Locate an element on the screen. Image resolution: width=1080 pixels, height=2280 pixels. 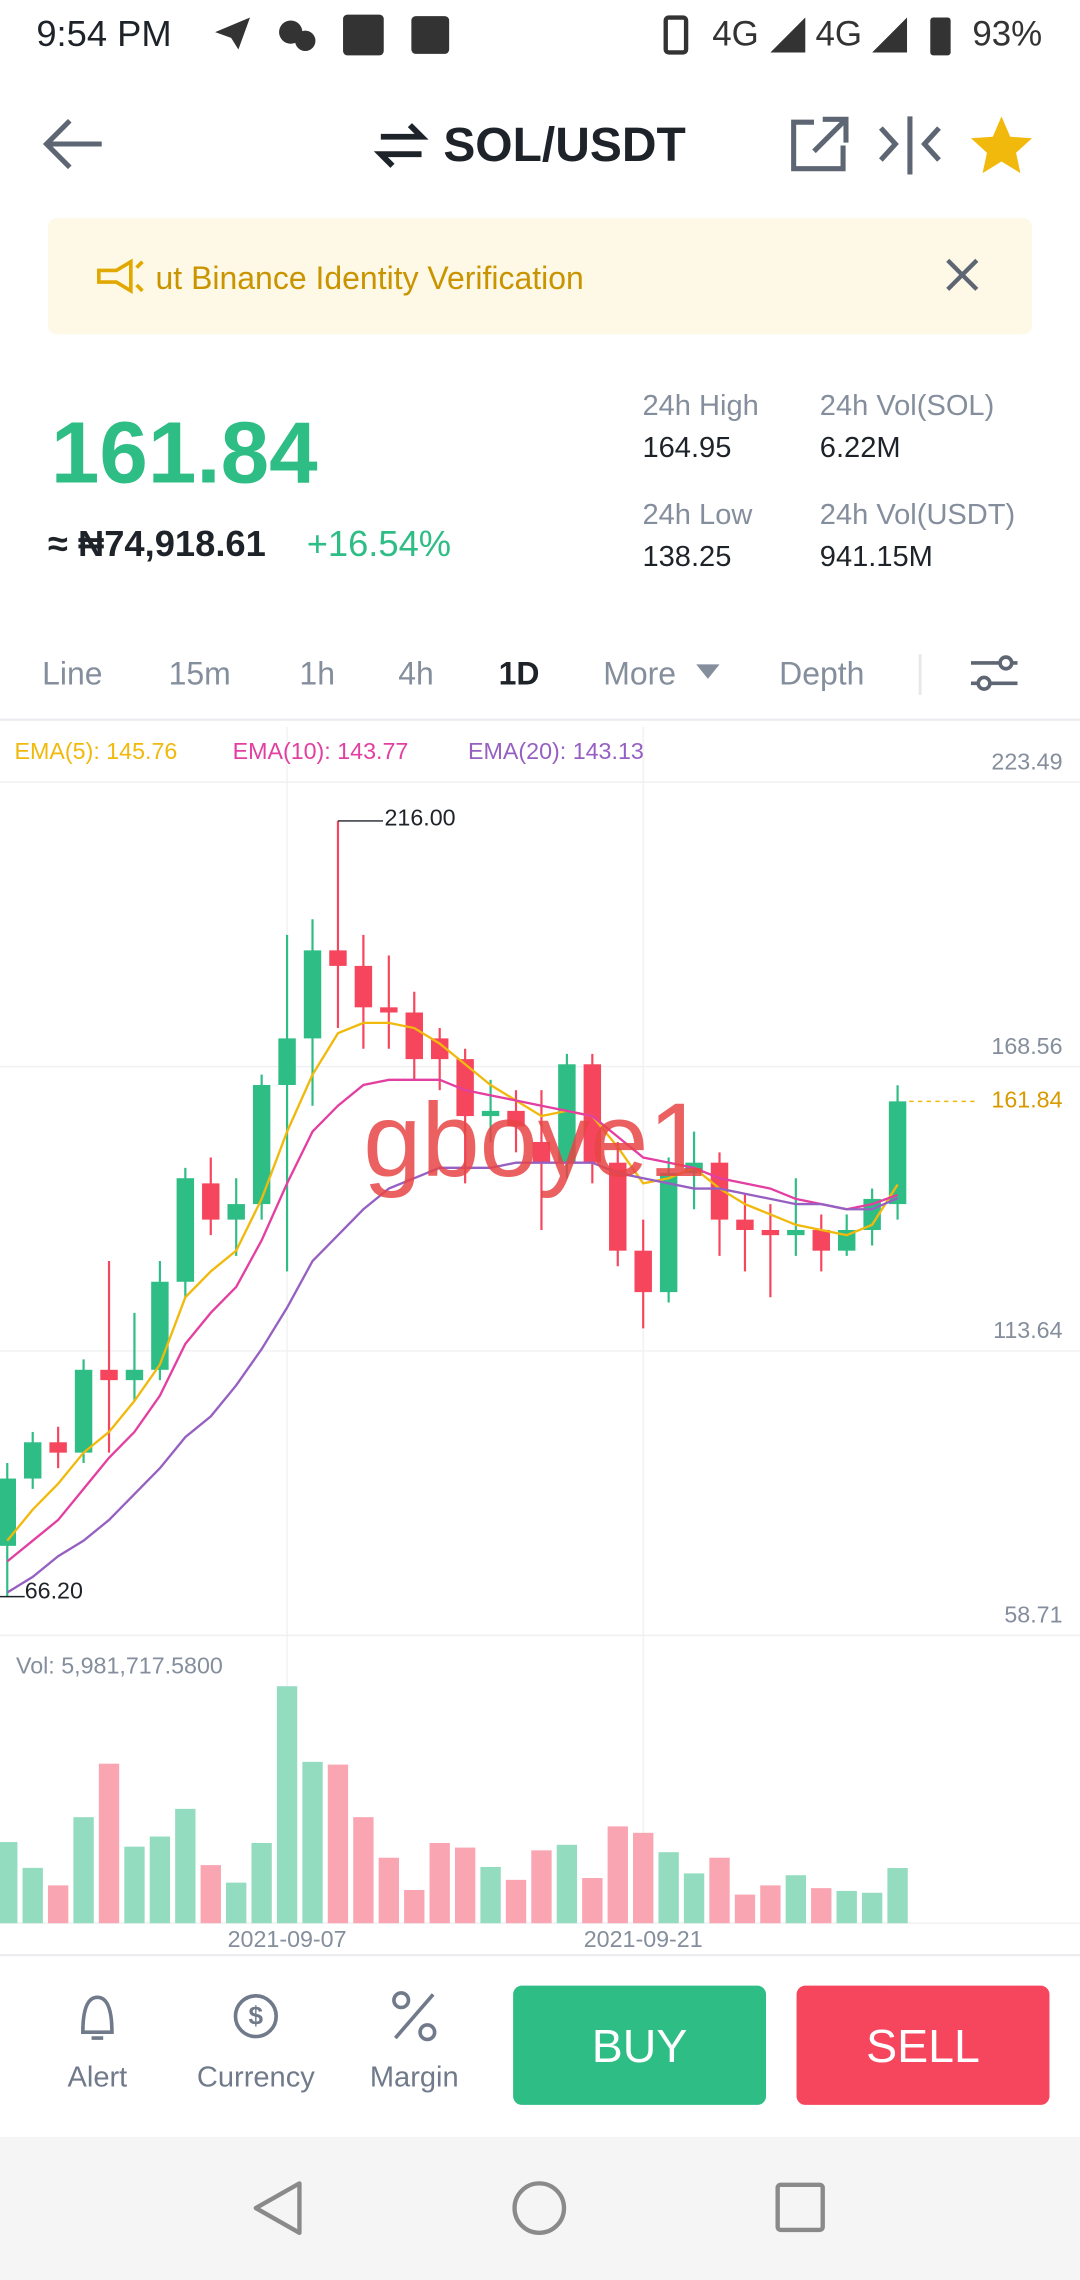
stat-value: 941.15M is located at coordinates (876, 557).